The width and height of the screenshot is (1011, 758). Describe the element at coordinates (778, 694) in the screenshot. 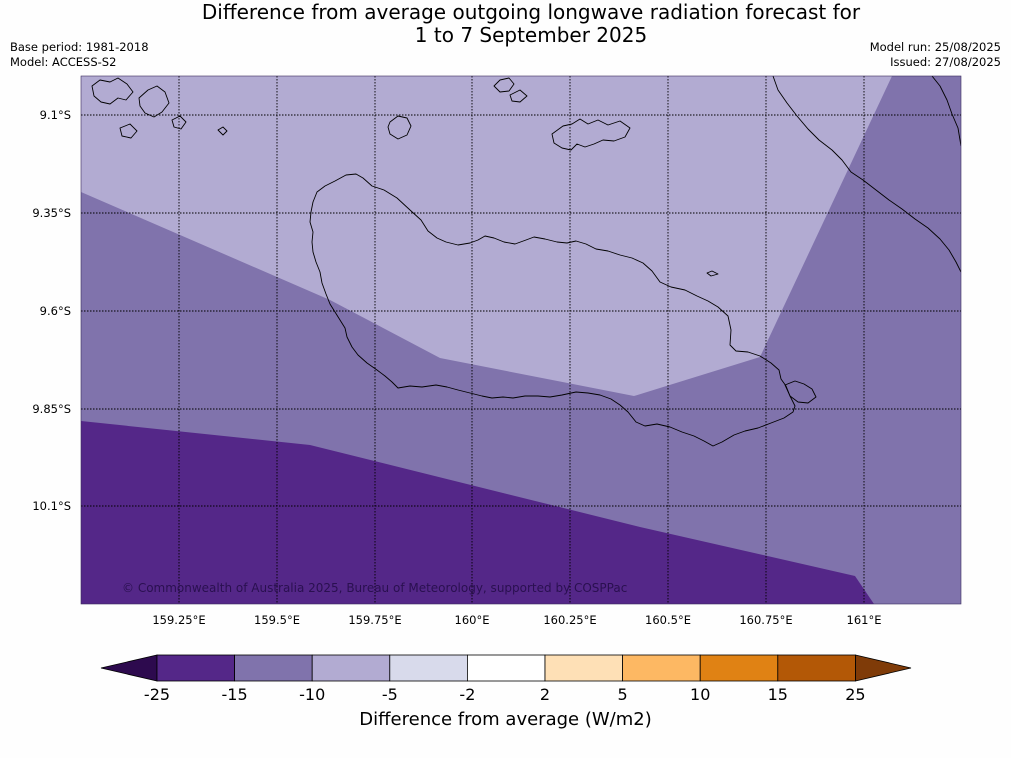

I see `colorbar-tick-label: 15` at that location.